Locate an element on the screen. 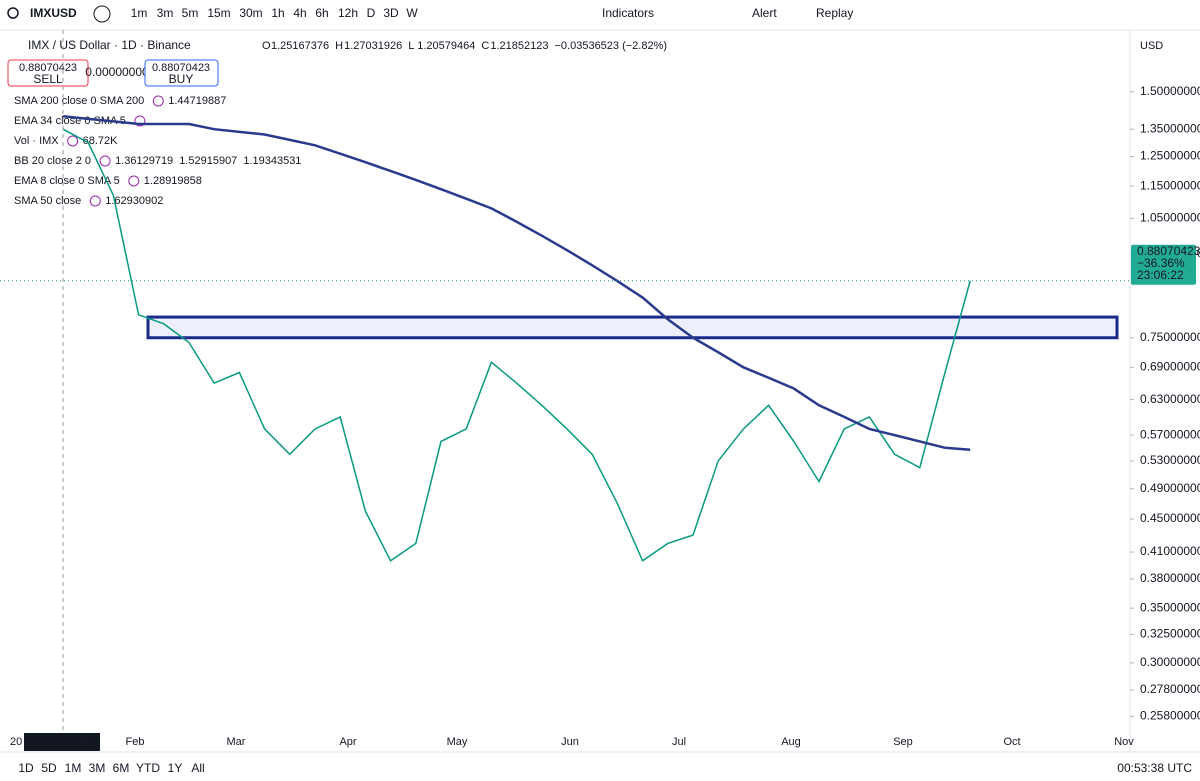  ohlc-key: H is located at coordinates (339, 46).